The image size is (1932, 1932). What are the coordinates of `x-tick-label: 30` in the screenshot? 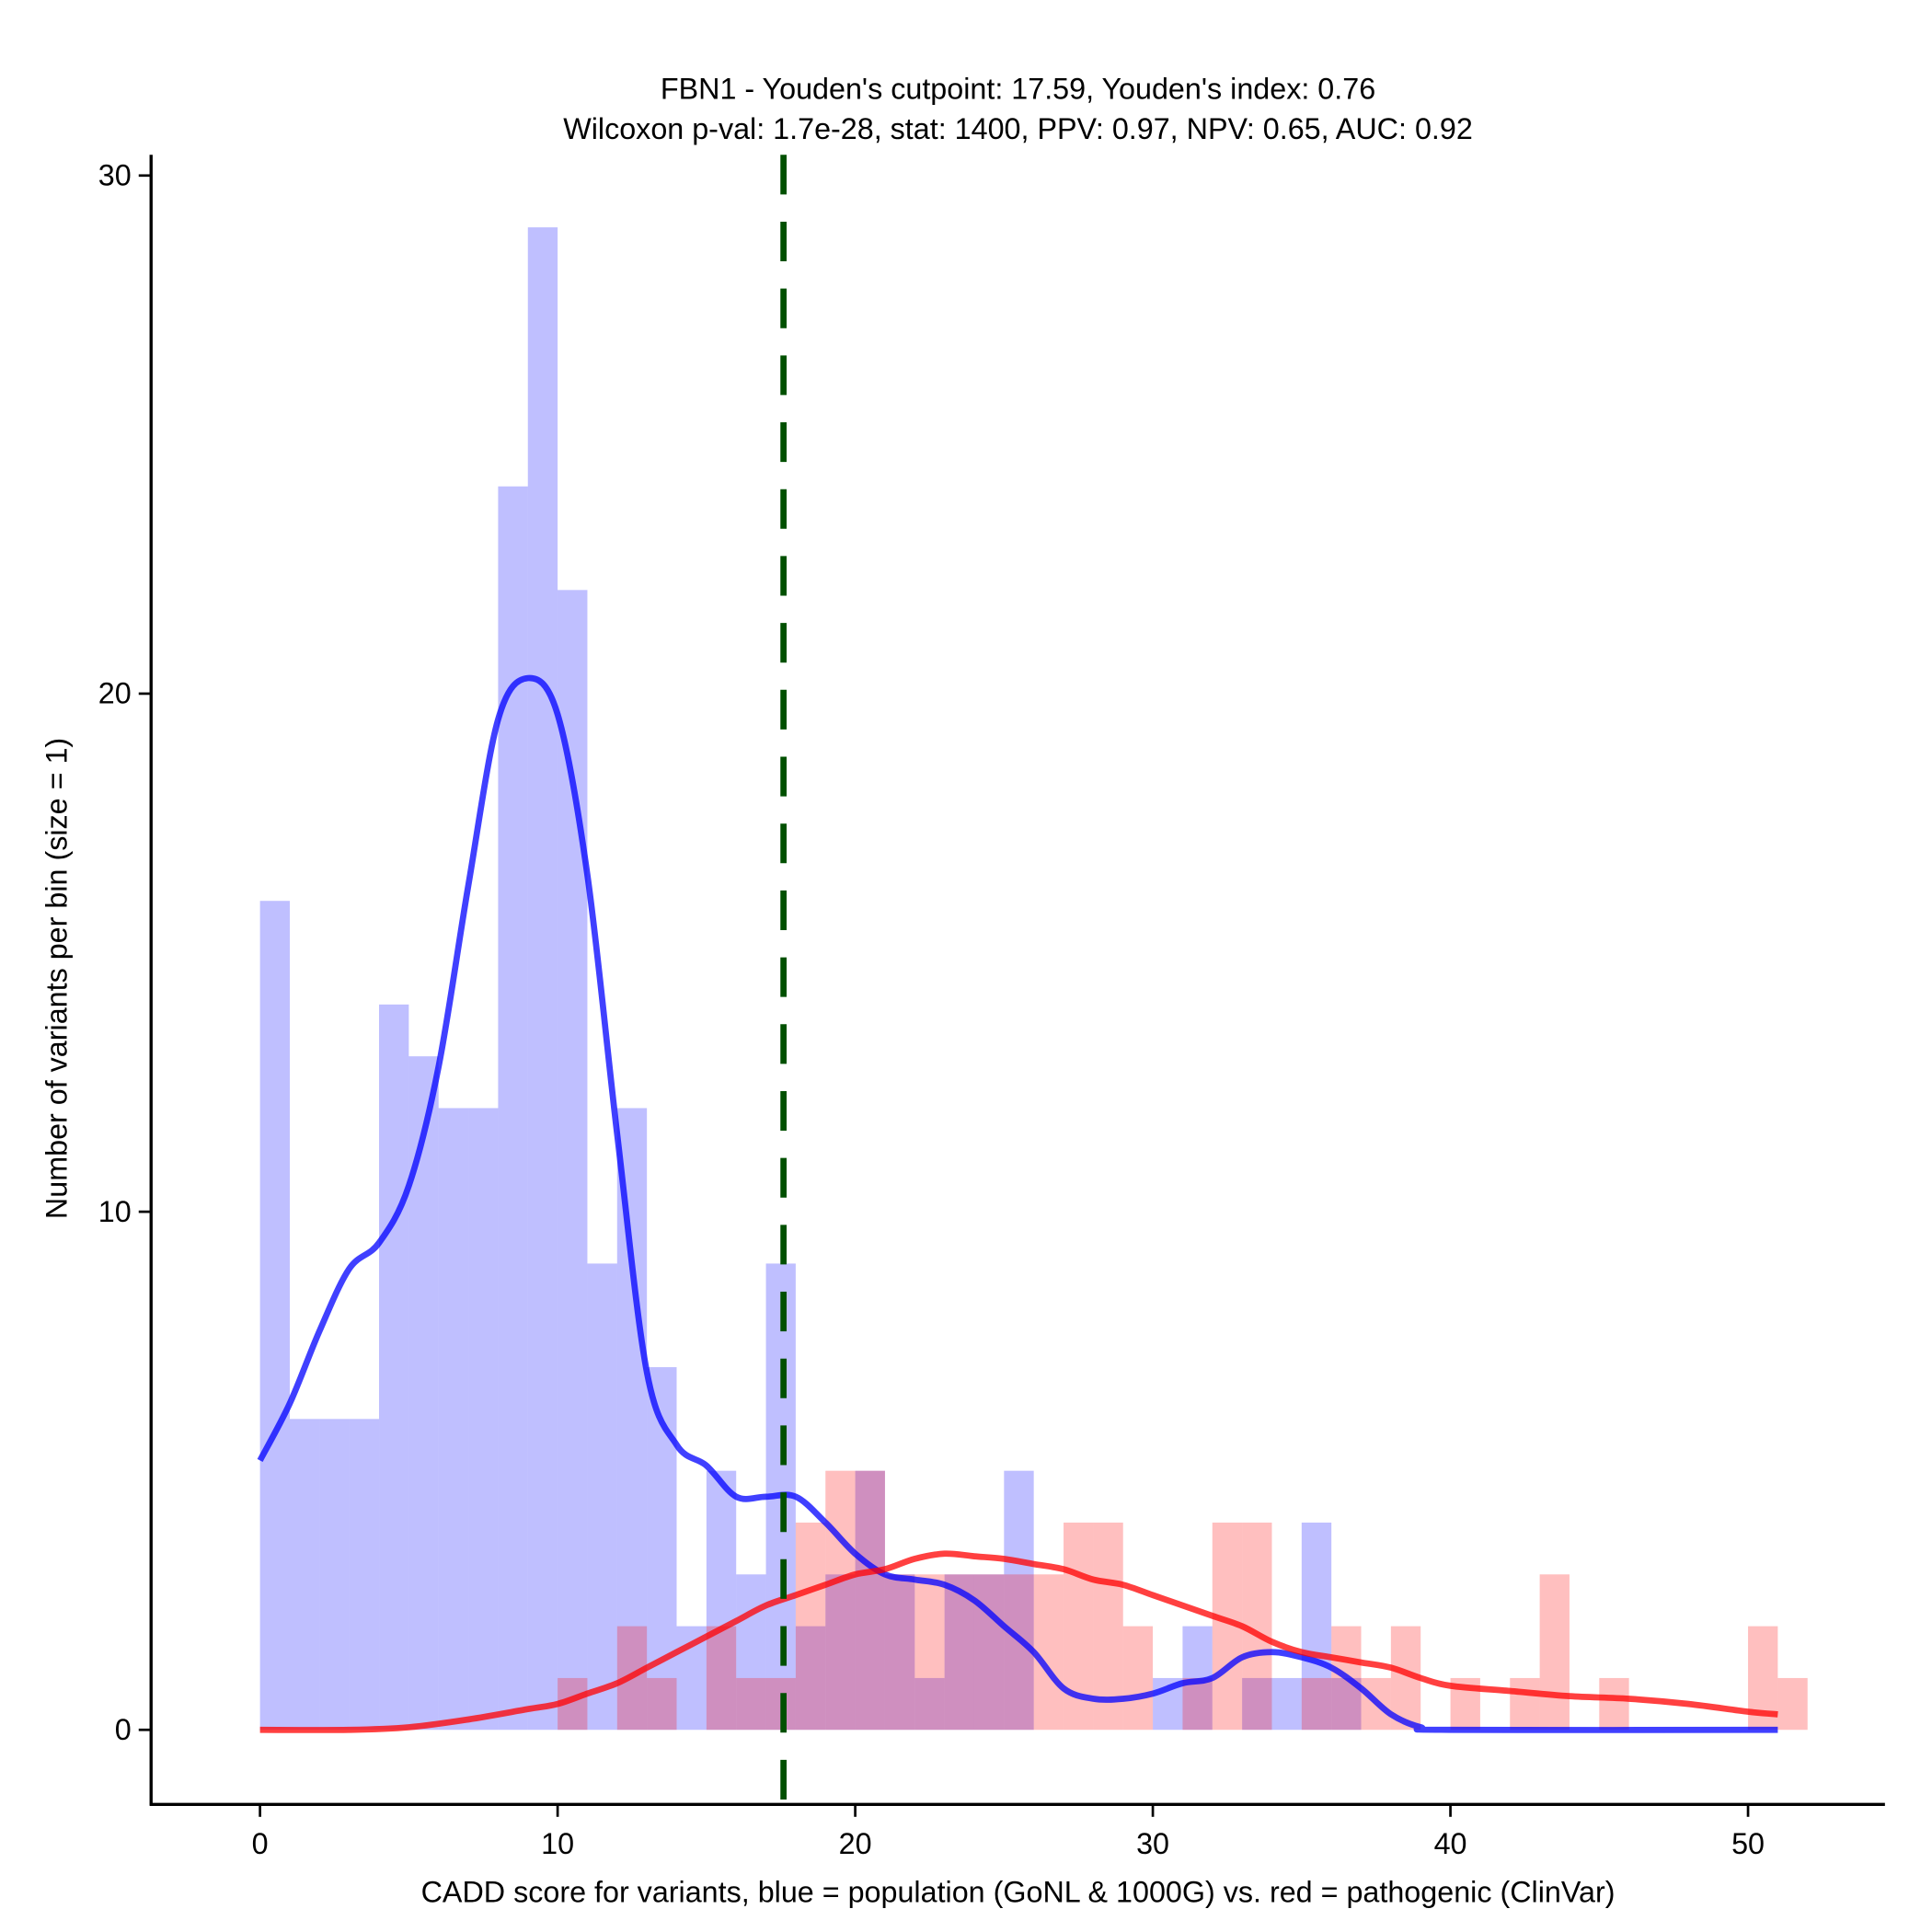 It's located at (1152, 1843).